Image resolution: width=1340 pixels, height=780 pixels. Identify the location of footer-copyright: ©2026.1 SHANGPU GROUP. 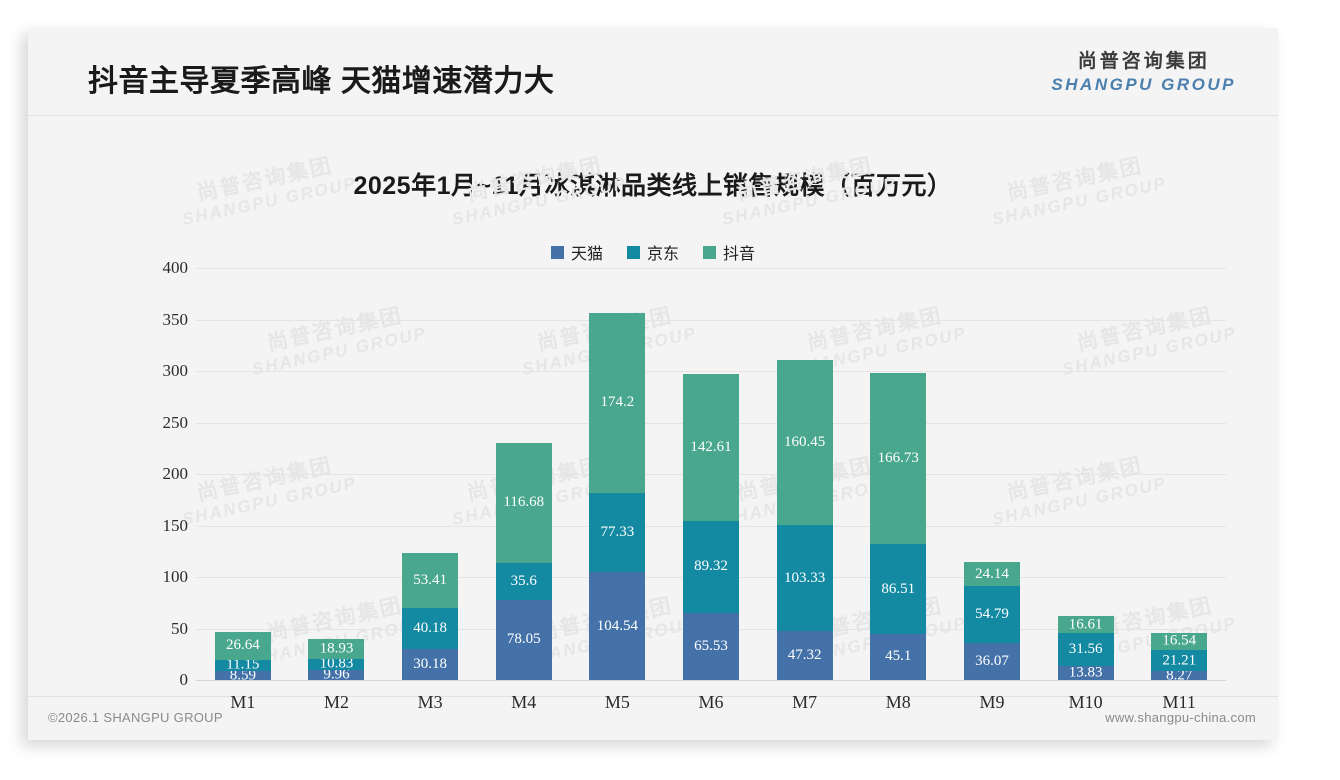
(135, 717).